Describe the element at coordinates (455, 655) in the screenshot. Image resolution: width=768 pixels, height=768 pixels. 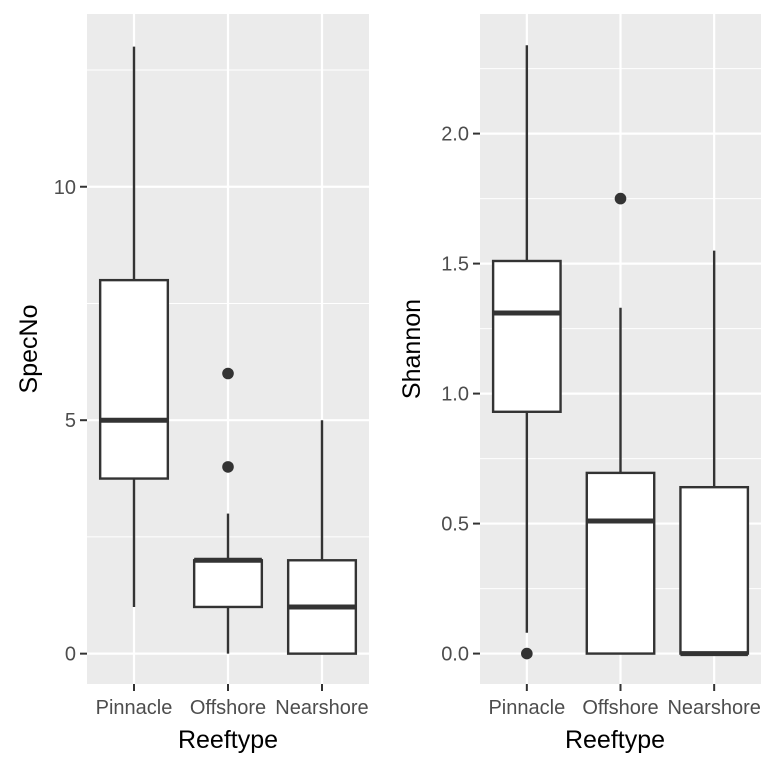
I see `y-tick-label: 0.0` at that location.